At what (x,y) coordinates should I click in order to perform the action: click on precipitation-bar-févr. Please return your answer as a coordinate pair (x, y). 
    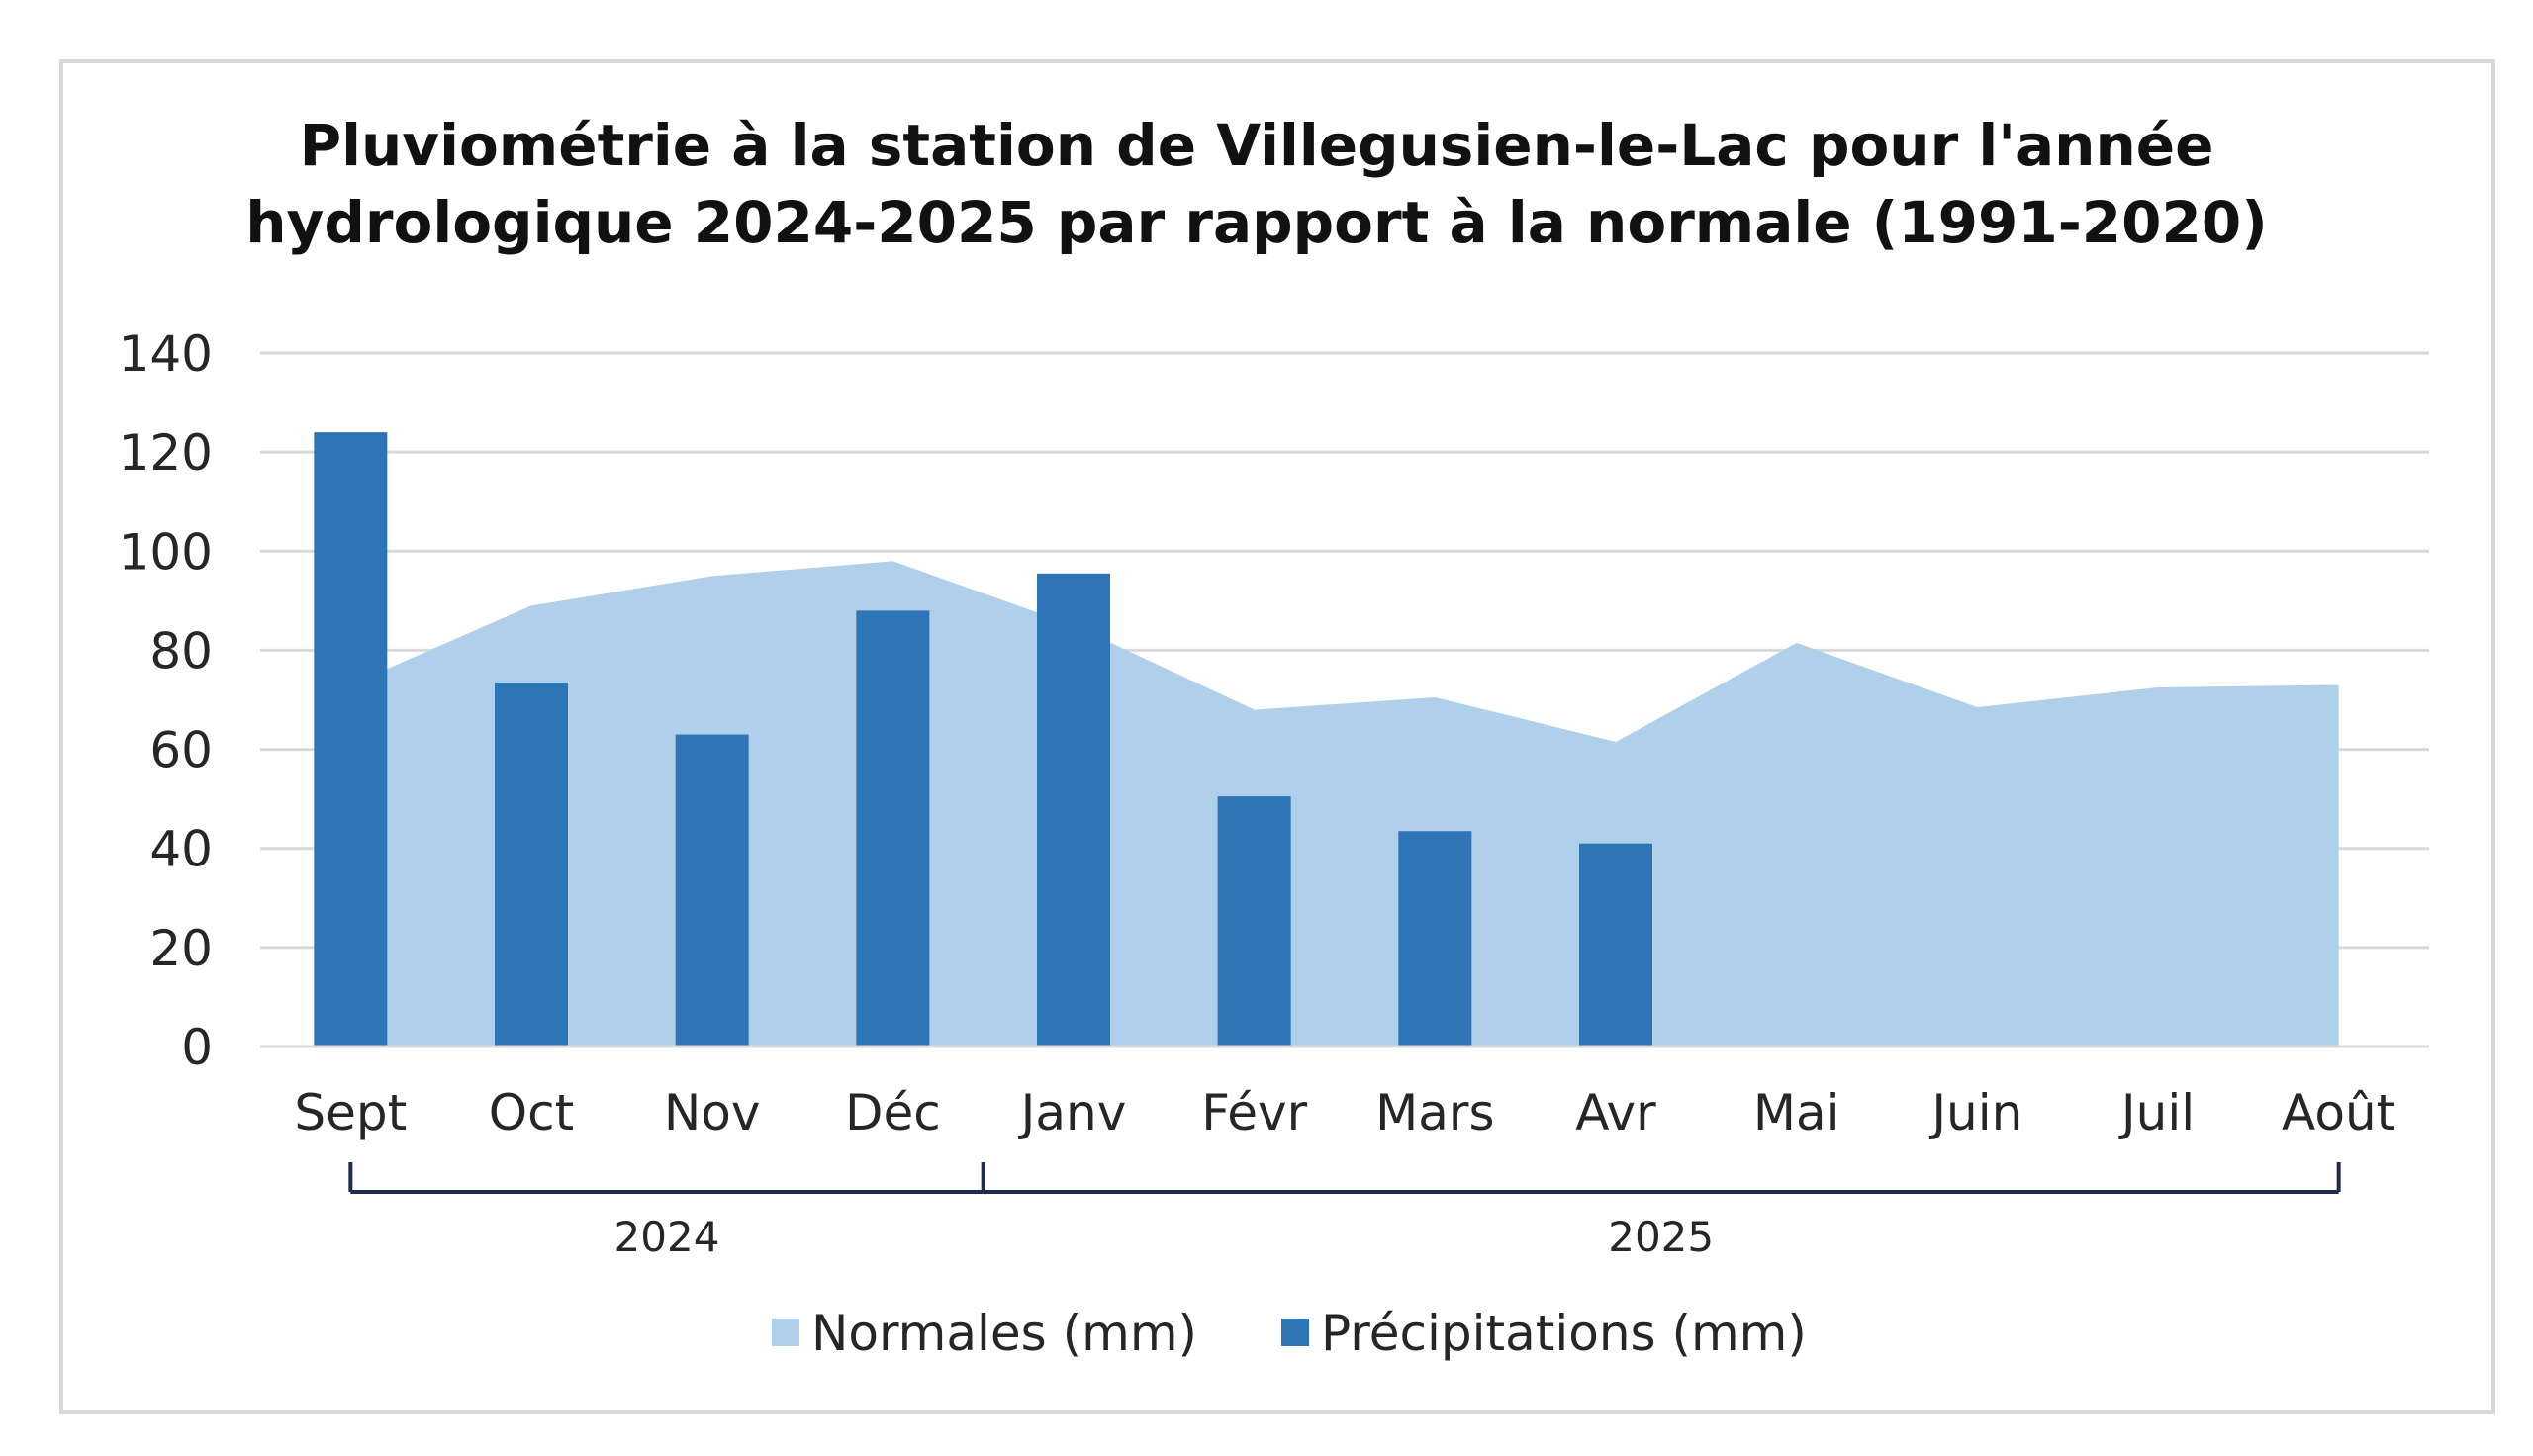
    Looking at the image, I should click on (1254, 921).